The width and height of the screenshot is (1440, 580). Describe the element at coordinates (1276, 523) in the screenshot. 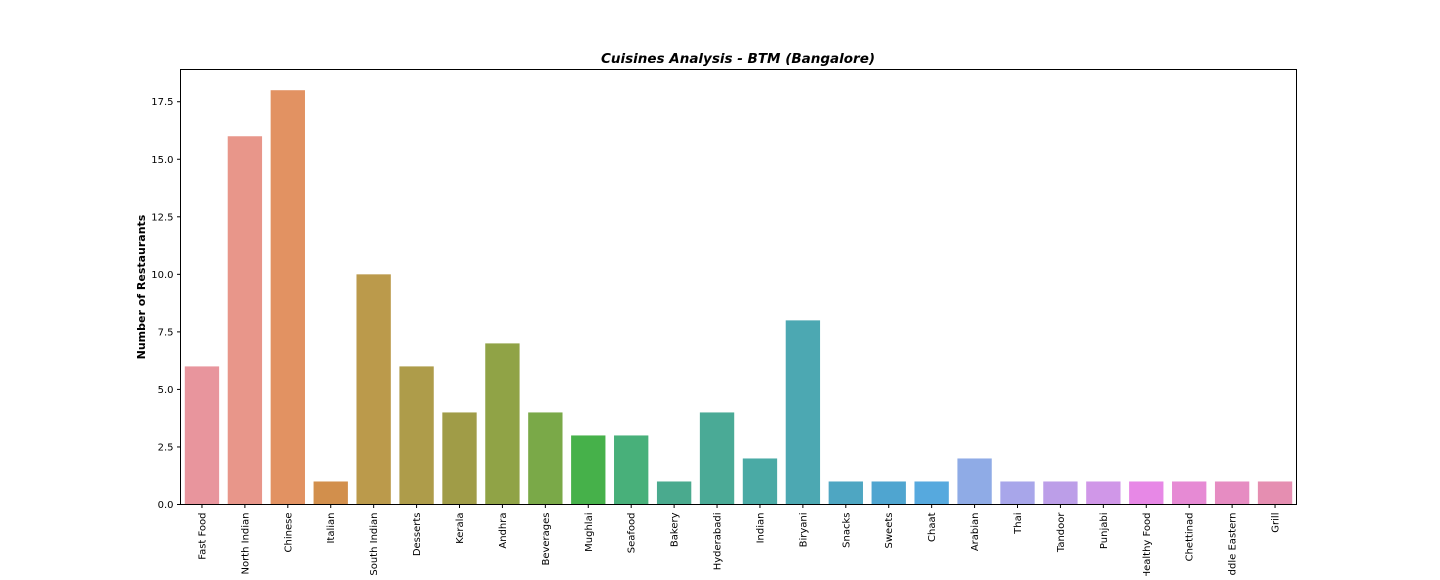

I see `x-tick-label: Grill` at that location.